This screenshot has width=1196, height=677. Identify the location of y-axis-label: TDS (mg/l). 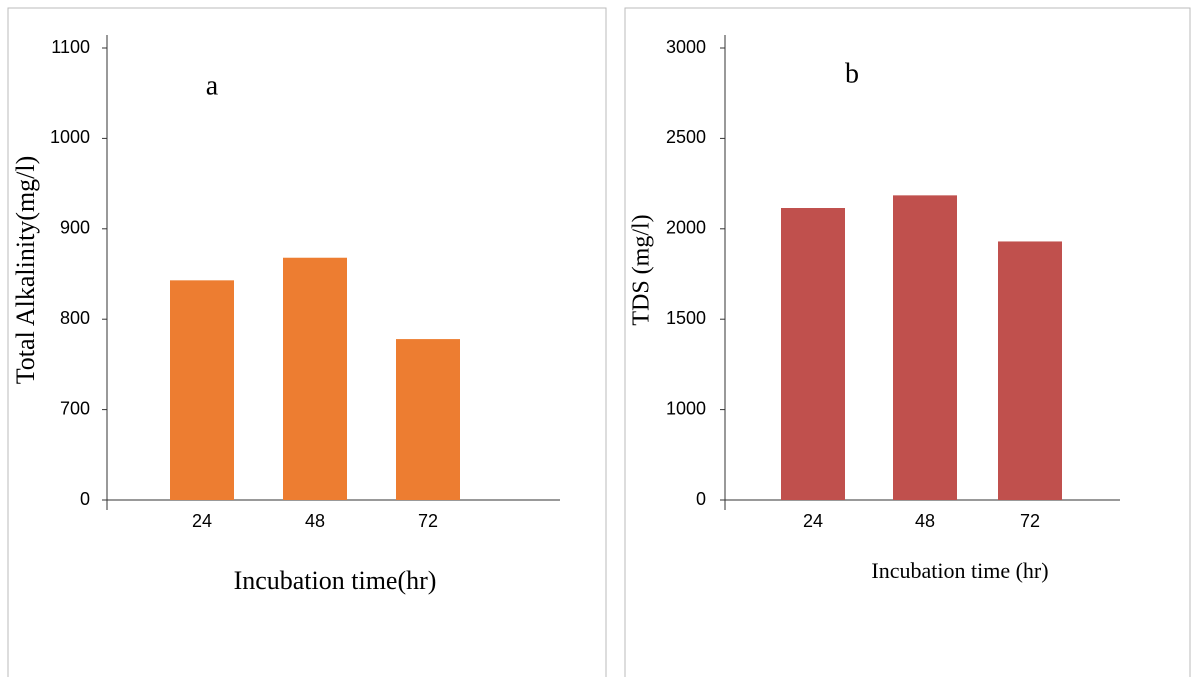
(642, 269).